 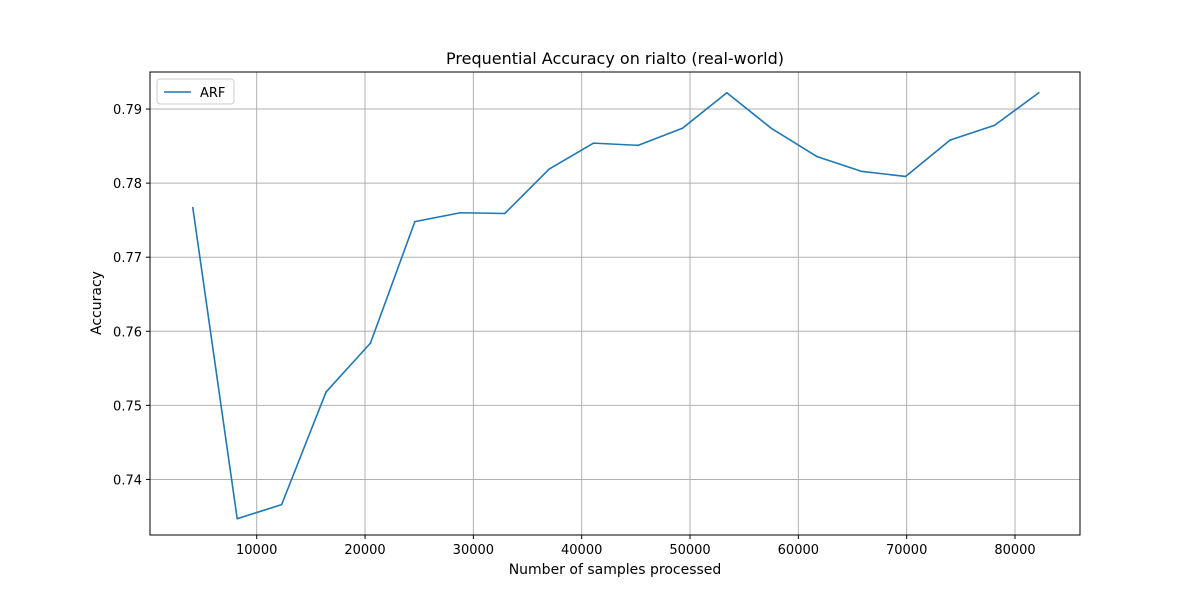 I want to click on y-axis-label: Accuracy, so click(x=97, y=303).